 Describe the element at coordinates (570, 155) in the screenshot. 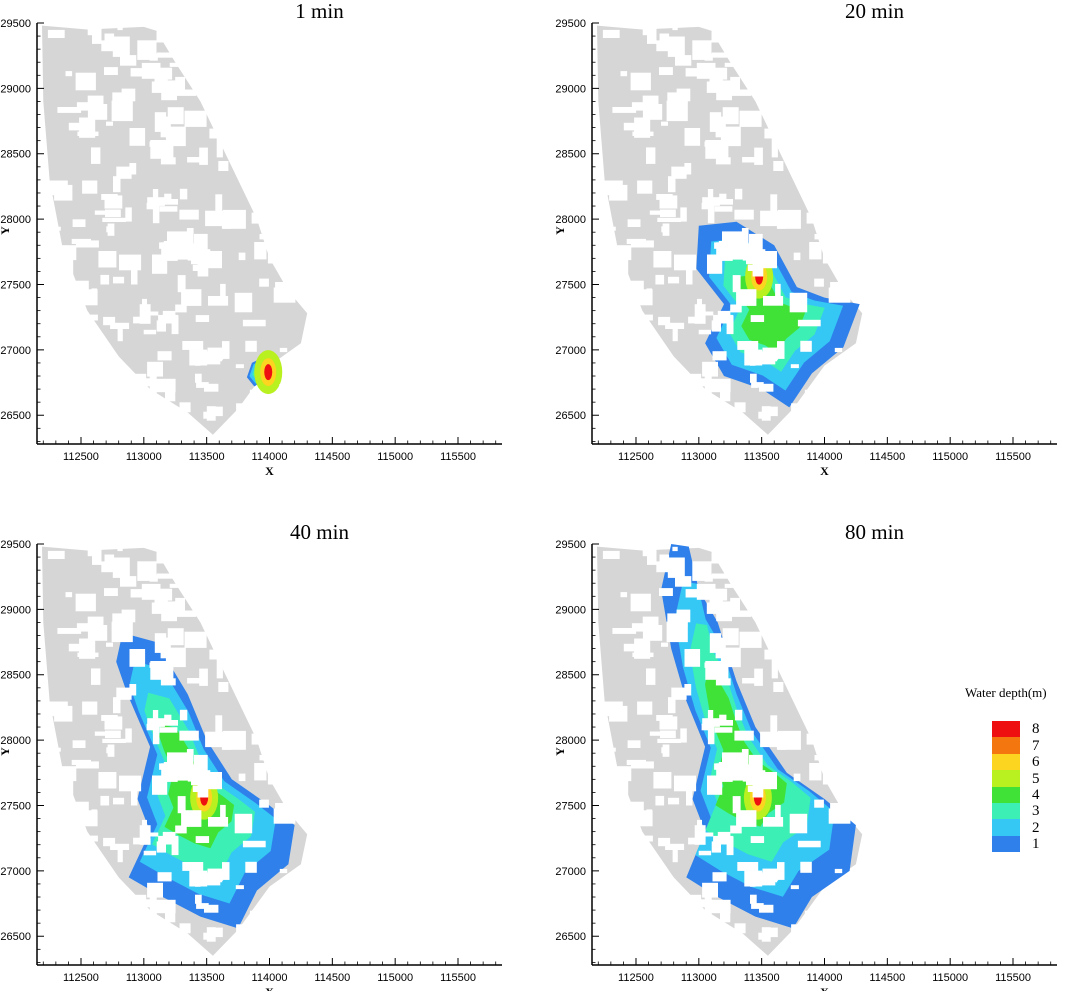

I see `y-tick-label: 28500` at that location.